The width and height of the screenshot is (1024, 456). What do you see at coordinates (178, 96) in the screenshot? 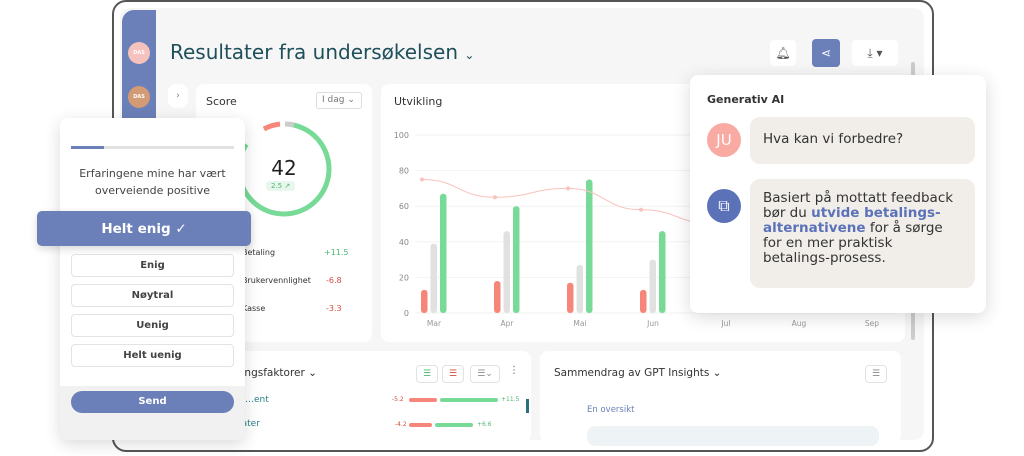
I see `expand-button: ›` at bounding box center [178, 96].